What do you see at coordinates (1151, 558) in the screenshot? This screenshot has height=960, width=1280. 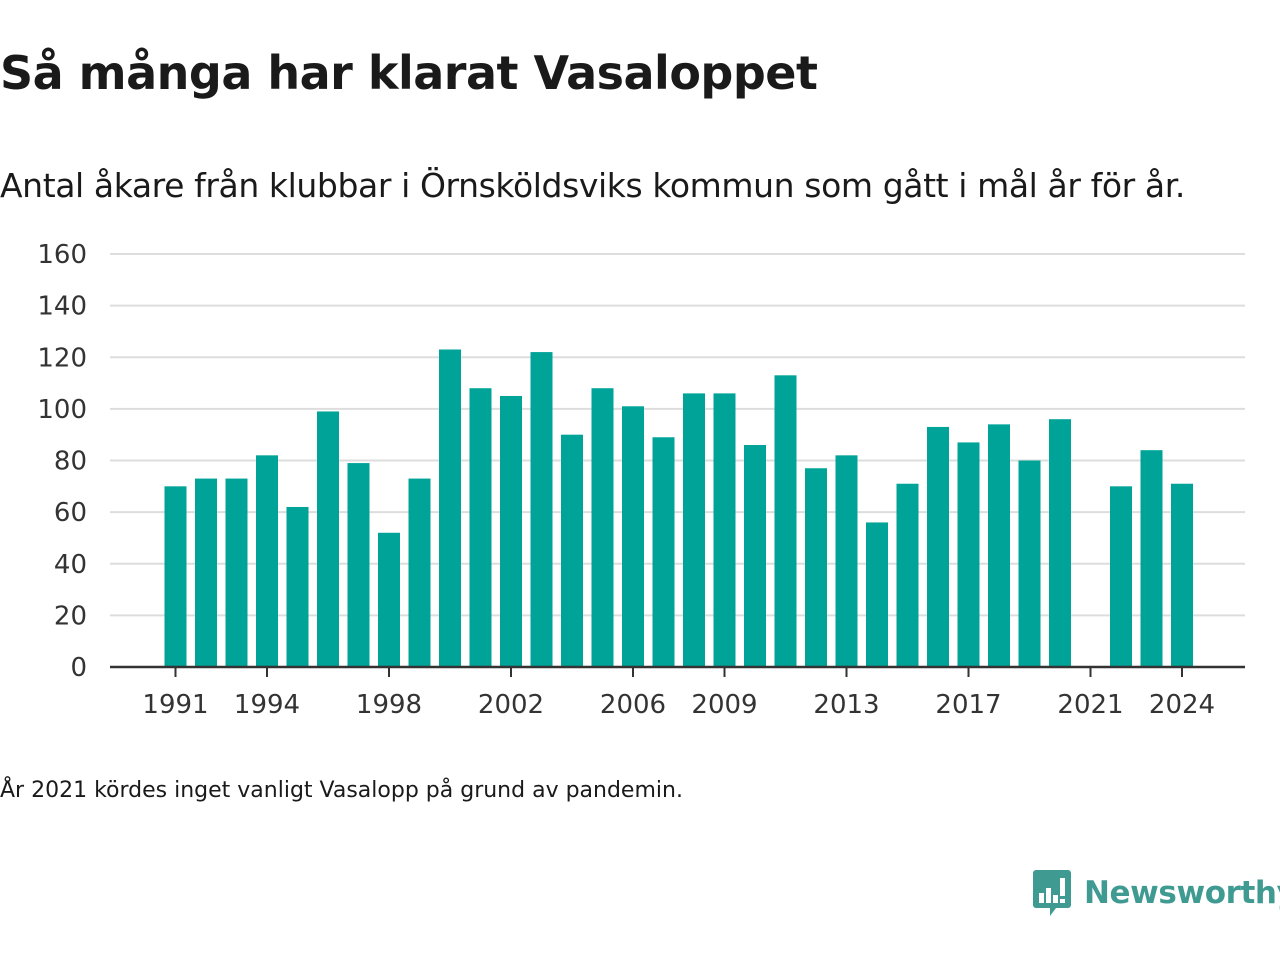 I see `bar-2023` at bounding box center [1151, 558].